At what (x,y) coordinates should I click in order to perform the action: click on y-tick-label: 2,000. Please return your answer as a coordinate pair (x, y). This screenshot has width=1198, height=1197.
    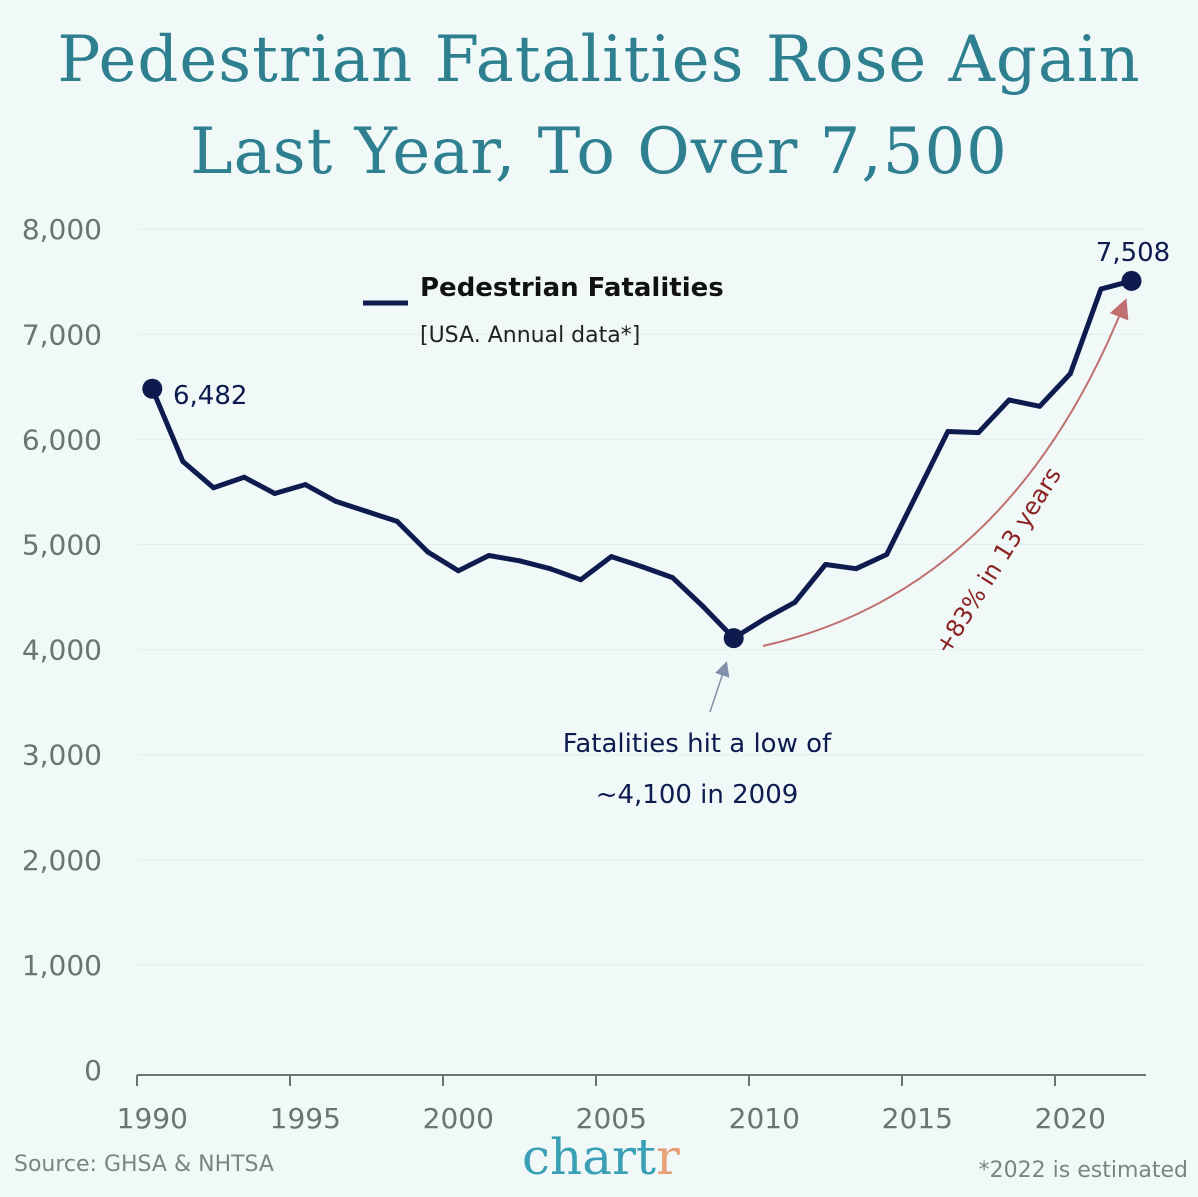
    Looking at the image, I should click on (62, 860).